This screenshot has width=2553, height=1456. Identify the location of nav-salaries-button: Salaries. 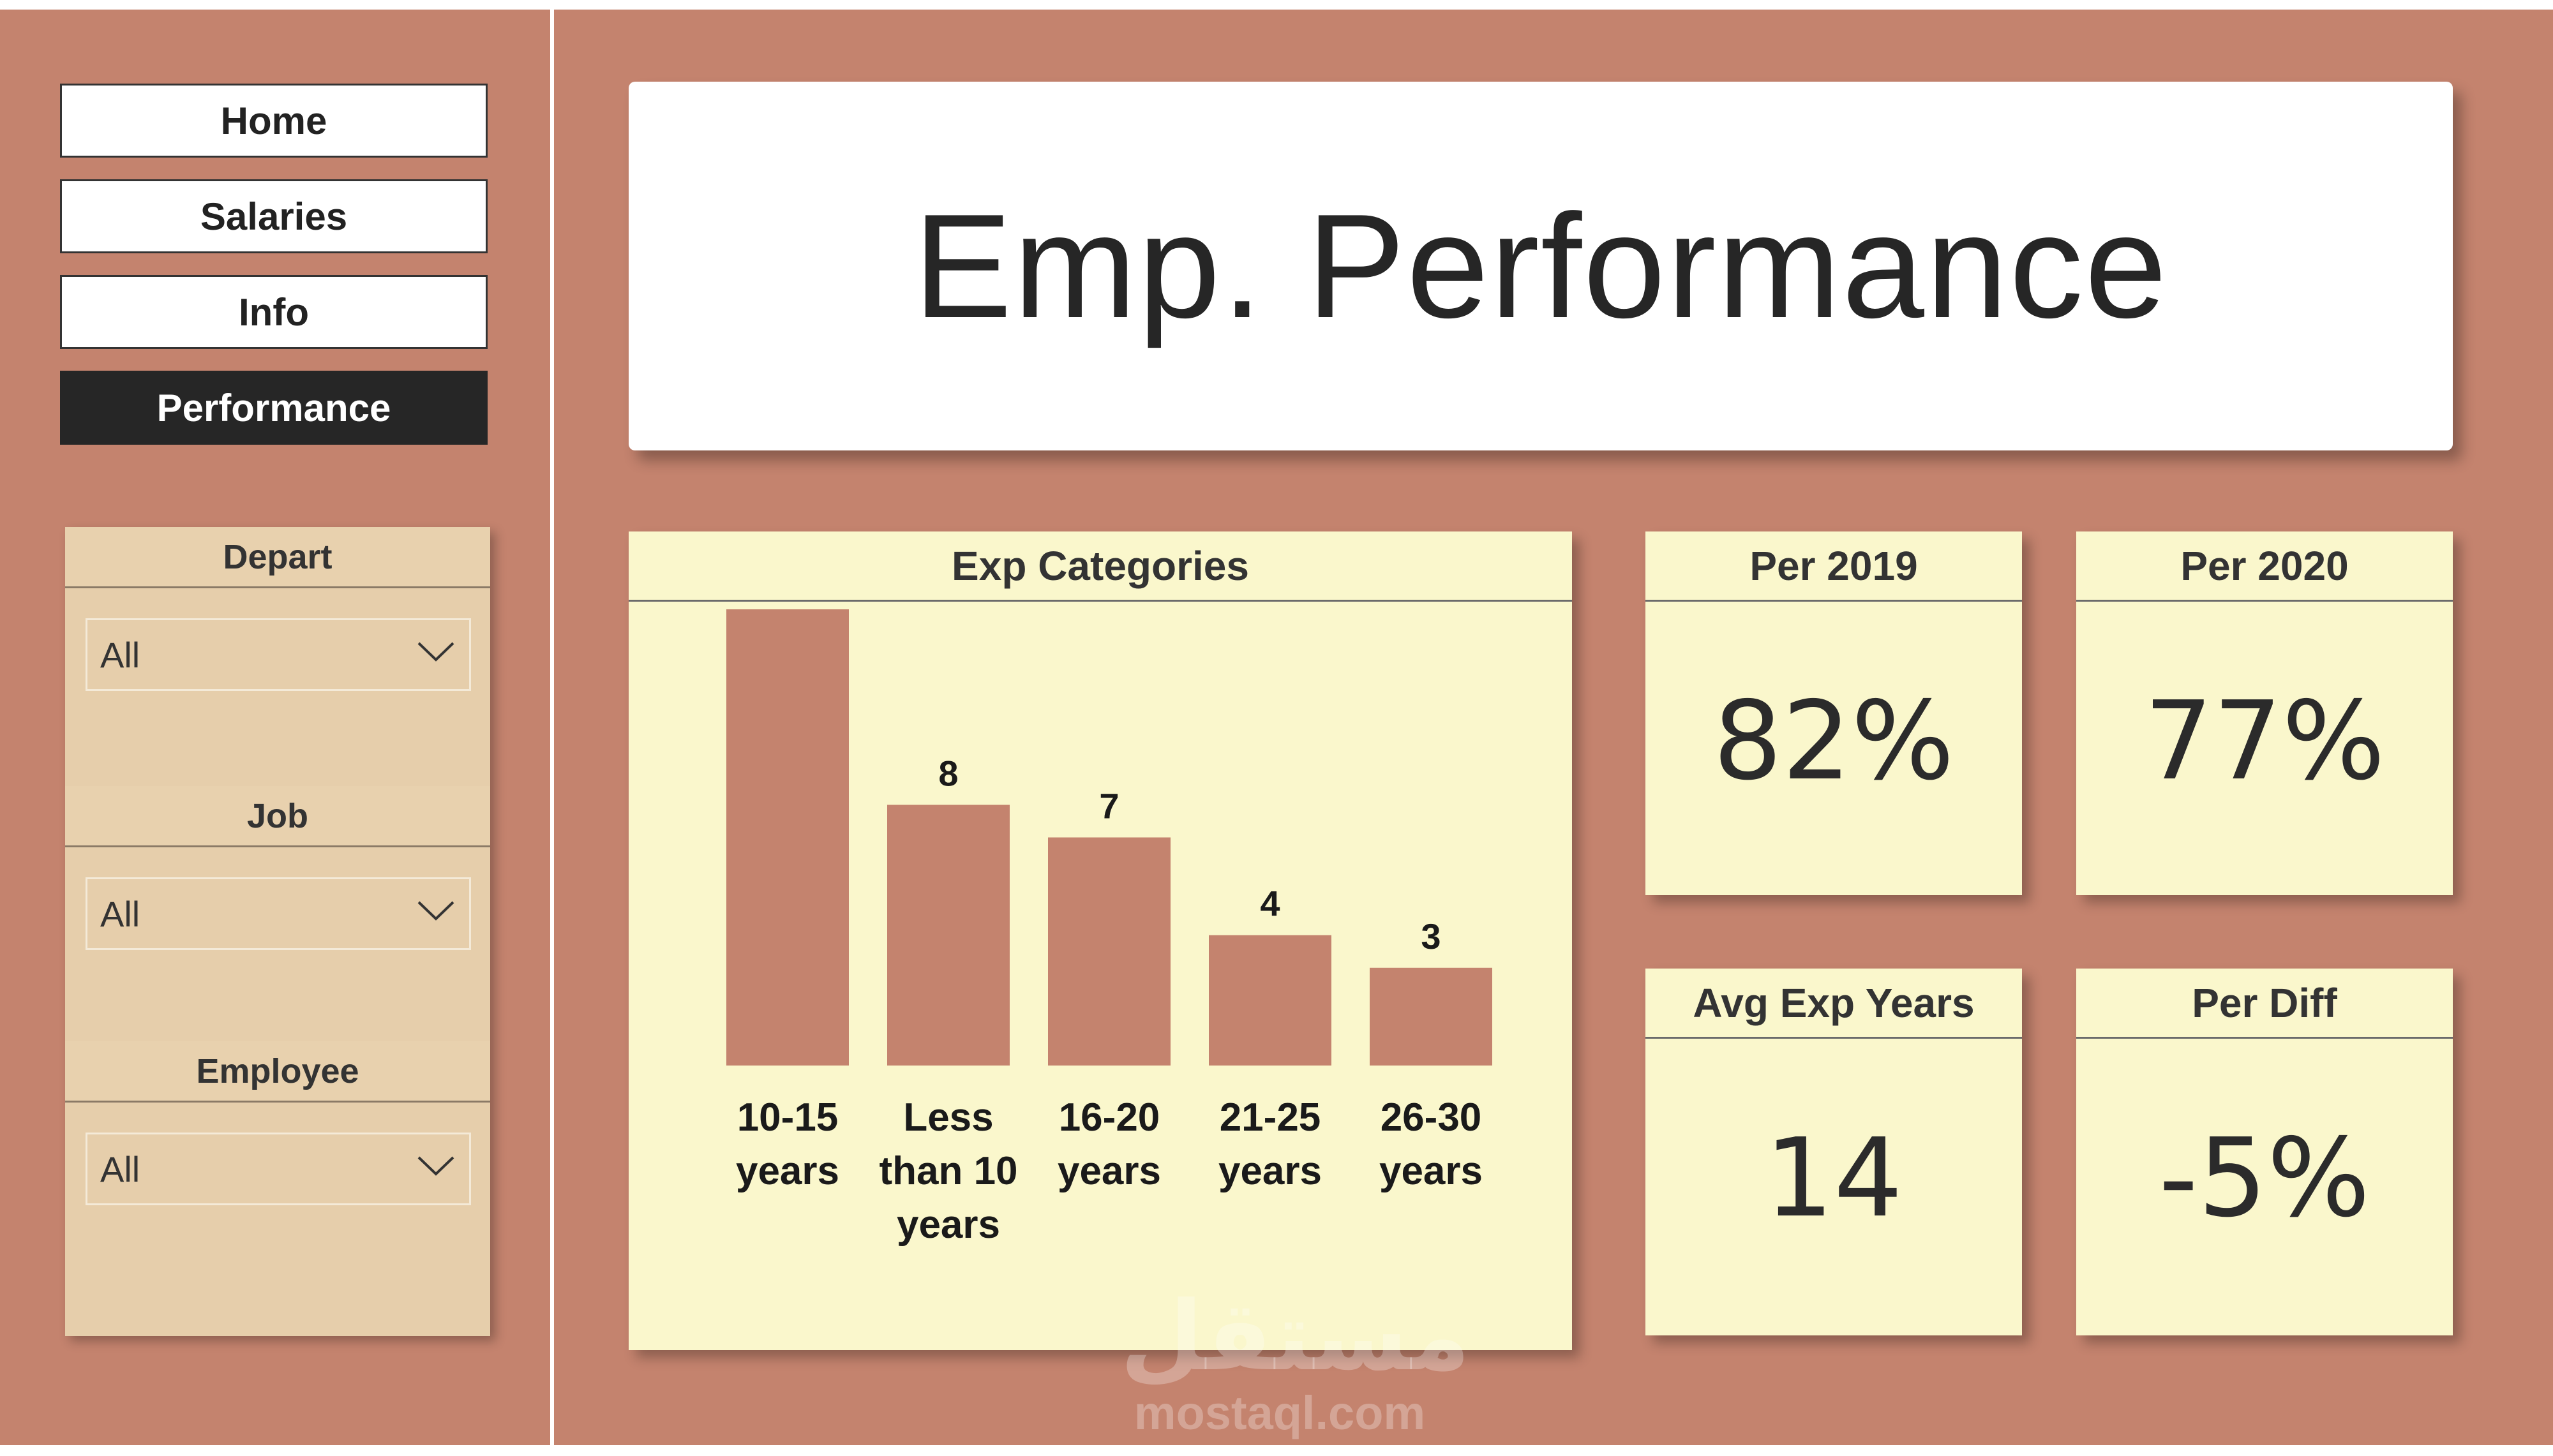
(274, 216).